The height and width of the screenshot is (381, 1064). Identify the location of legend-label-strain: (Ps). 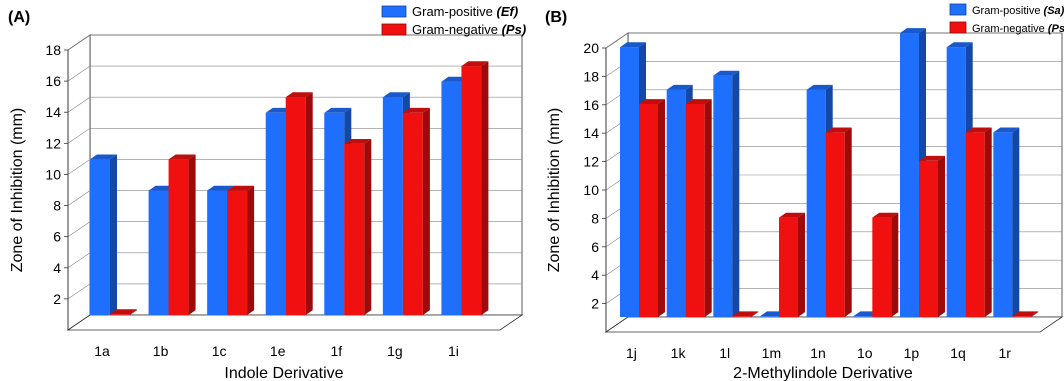
(514, 29).